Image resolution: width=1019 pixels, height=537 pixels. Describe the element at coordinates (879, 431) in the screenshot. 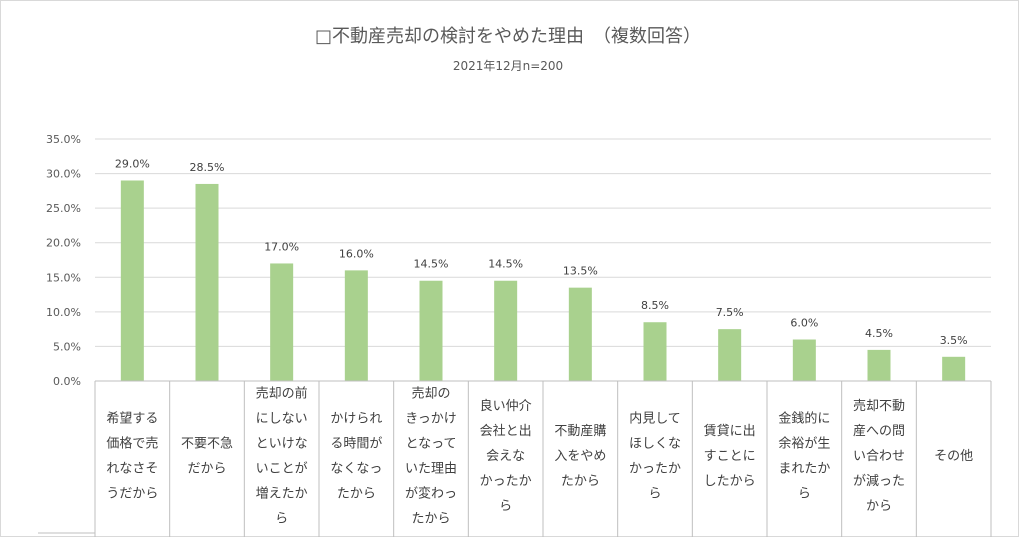

I see `category-label: 産への問` at that location.